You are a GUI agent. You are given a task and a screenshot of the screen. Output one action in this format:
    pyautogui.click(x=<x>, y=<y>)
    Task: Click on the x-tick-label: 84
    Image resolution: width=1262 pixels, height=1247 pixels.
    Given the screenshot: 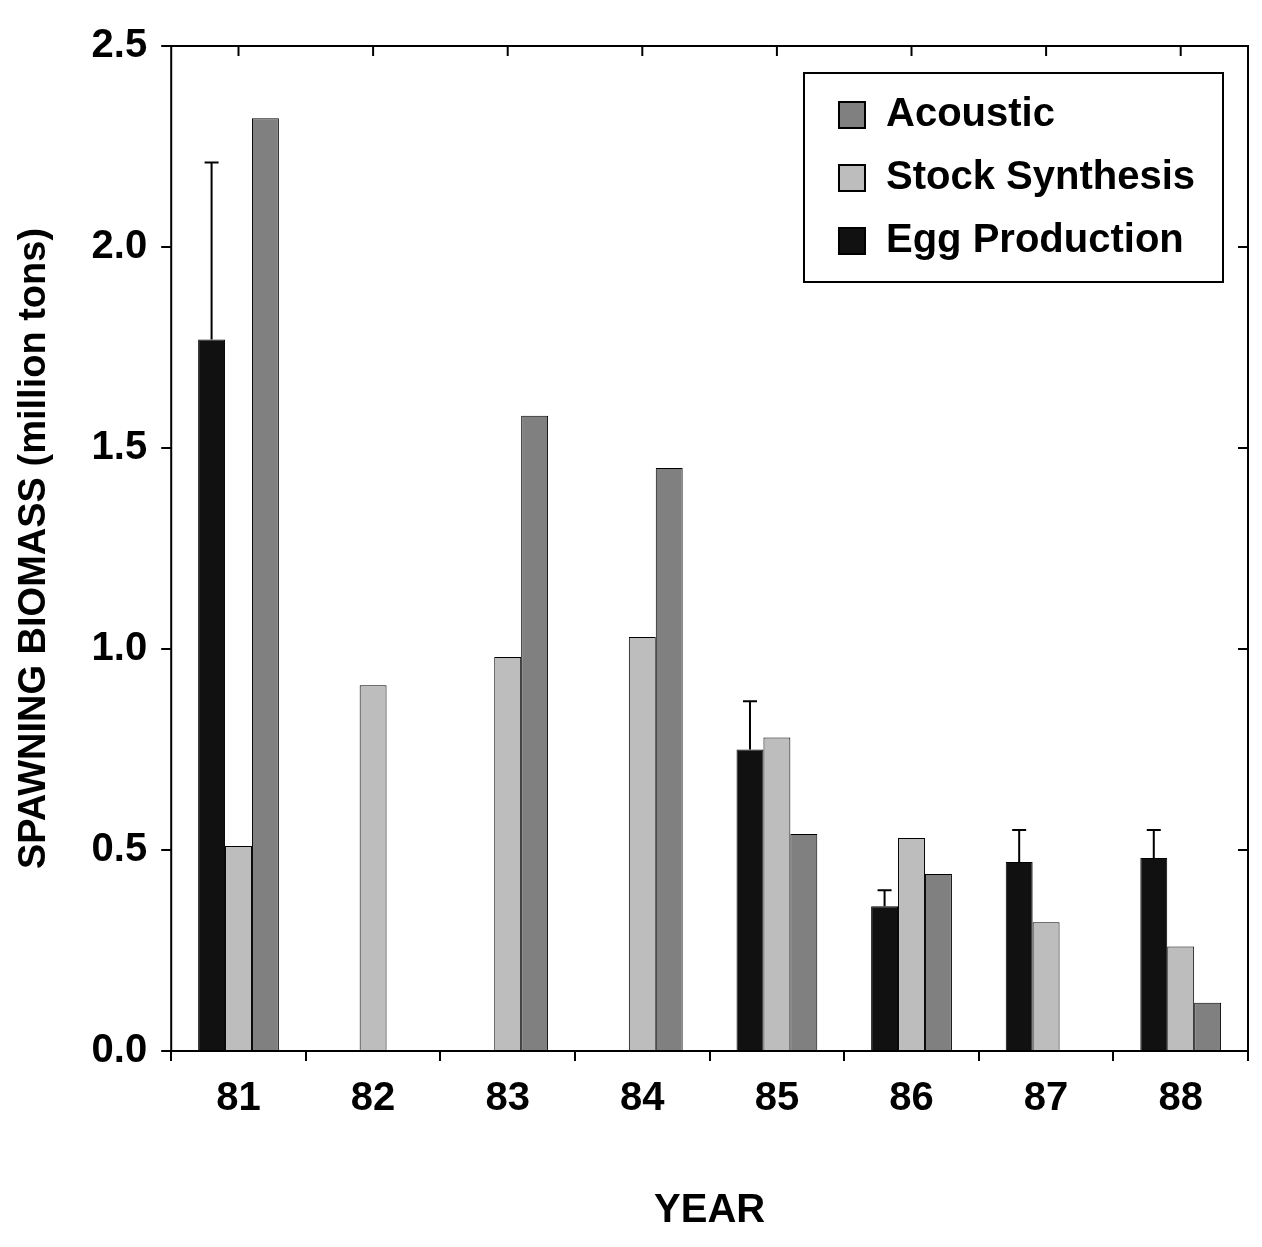 What is the action you would take?
    pyautogui.click(x=643, y=1096)
    